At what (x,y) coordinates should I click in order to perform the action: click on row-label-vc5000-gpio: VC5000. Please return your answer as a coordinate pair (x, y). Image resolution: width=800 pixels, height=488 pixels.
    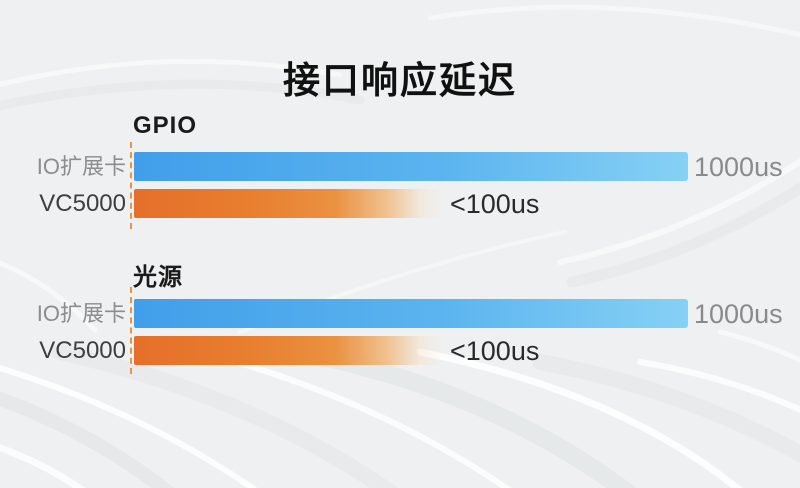
    Looking at the image, I should click on (82, 203).